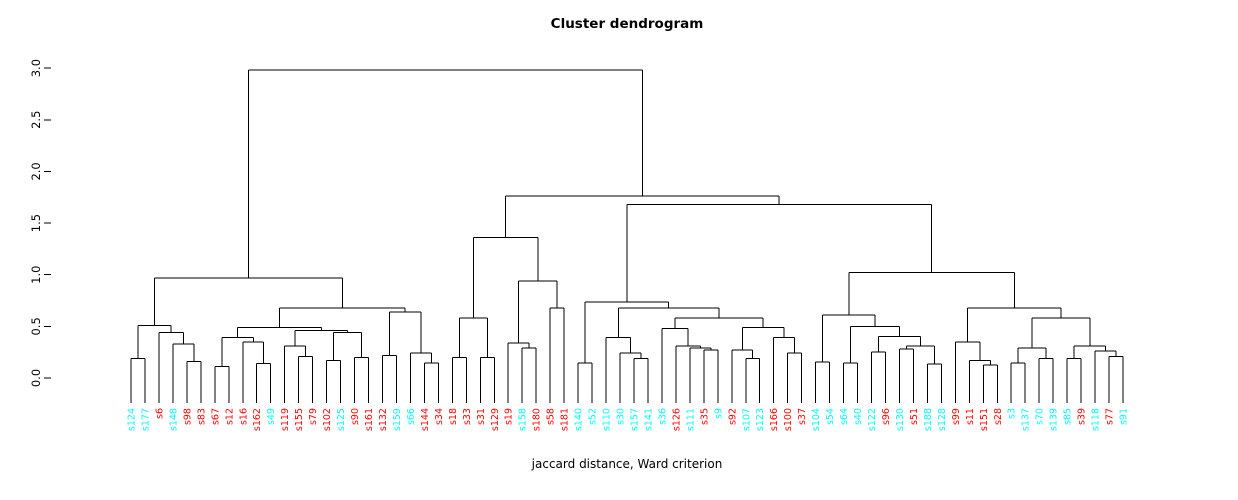  I want to click on y-tick-label: 2.5, so click(36, 120).